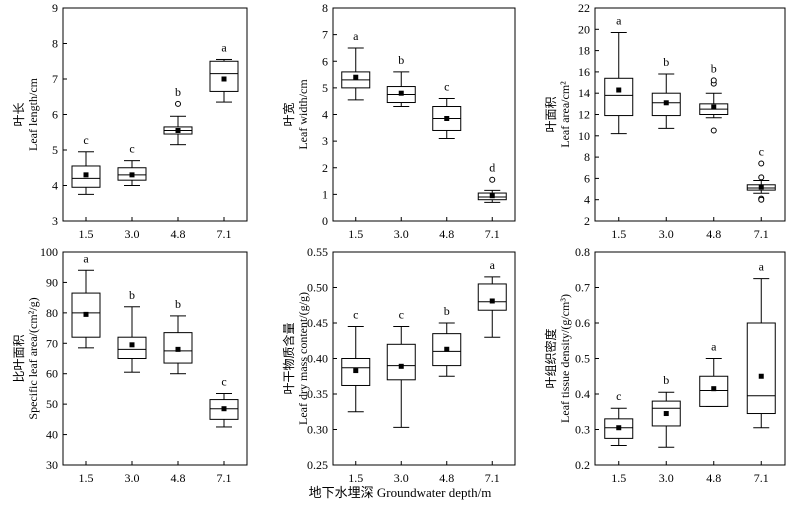 The height and width of the screenshot is (507, 800). Describe the element at coordinates (587, 221) in the screenshot. I see `y-tick-label: 2` at that location.